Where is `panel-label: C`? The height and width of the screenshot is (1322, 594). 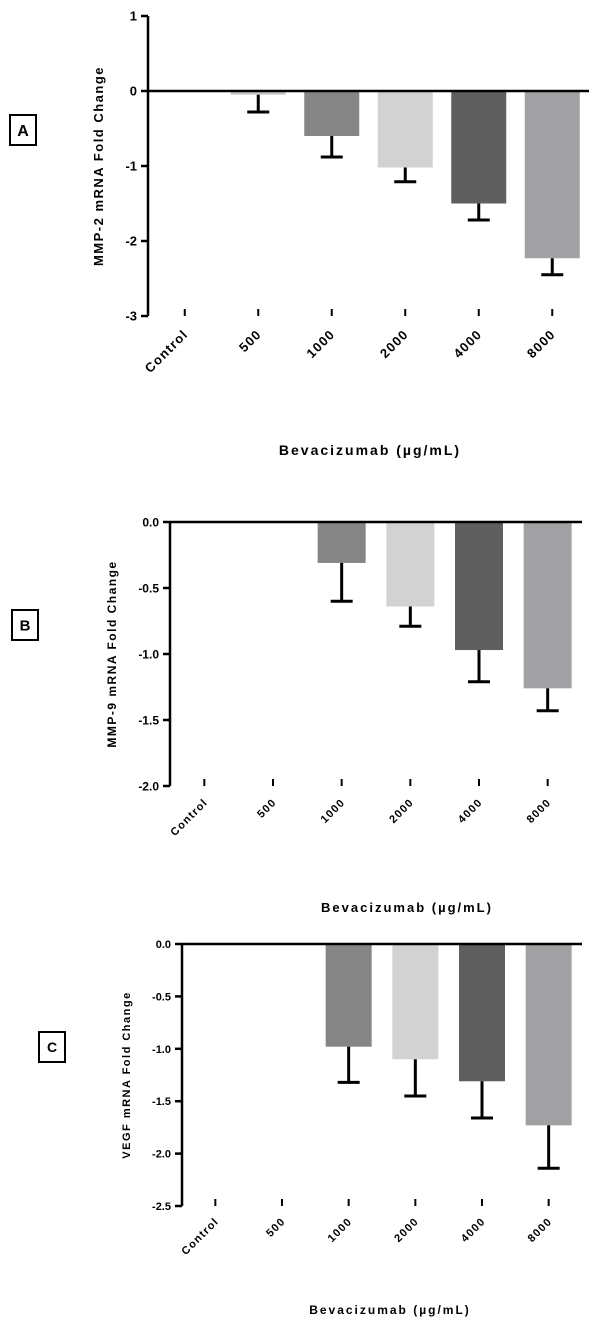 panel-label: C is located at coordinates (52, 1047).